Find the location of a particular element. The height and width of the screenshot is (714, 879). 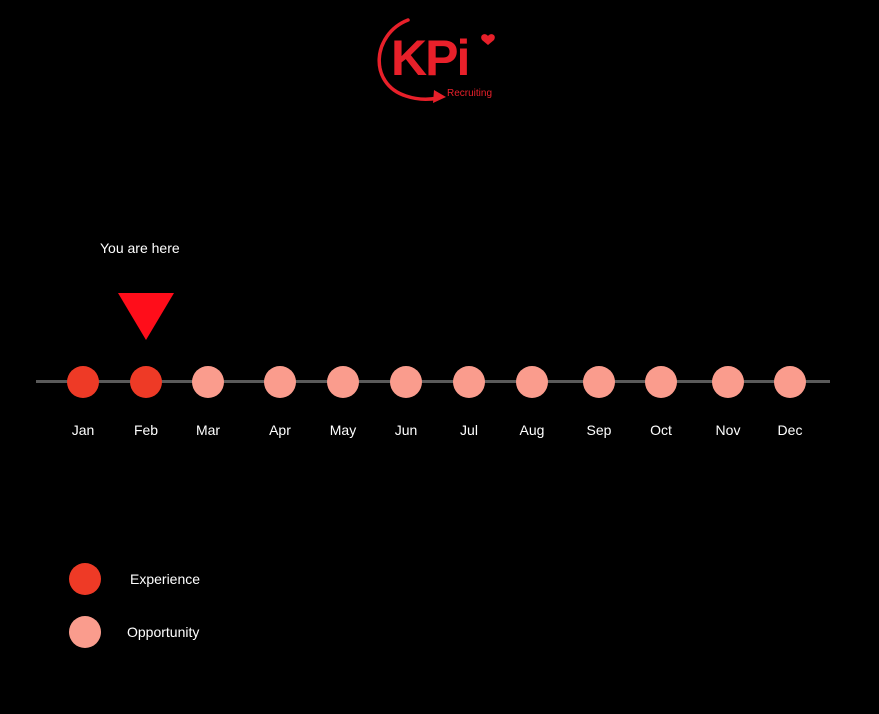

month-label-apr: Apr is located at coordinates (280, 430).